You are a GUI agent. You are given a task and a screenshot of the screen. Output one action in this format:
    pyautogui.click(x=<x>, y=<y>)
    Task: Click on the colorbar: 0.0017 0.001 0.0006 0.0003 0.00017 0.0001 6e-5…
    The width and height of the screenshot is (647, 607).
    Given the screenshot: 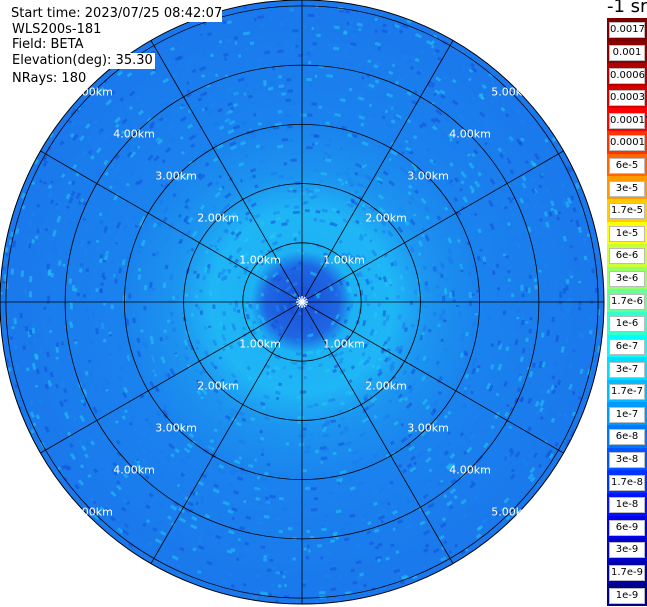 What is the action you would take?
    pyautogui.click(x=627, y=303)
    